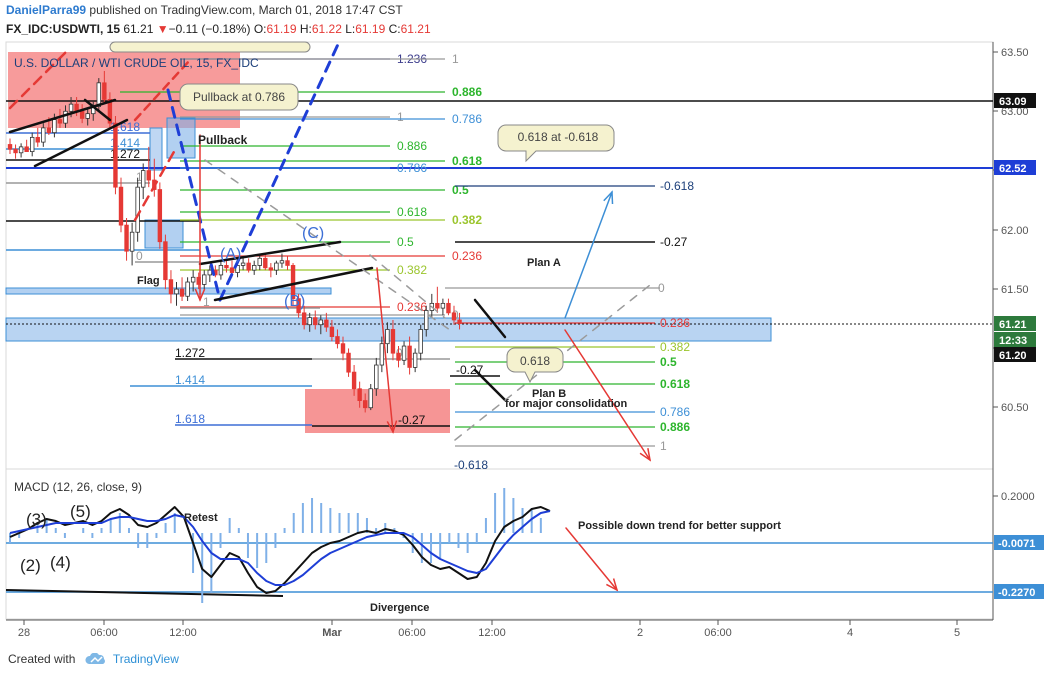 This screenshot has height=677, width=1048. I want to click on macd-lines, so click(280, 550).